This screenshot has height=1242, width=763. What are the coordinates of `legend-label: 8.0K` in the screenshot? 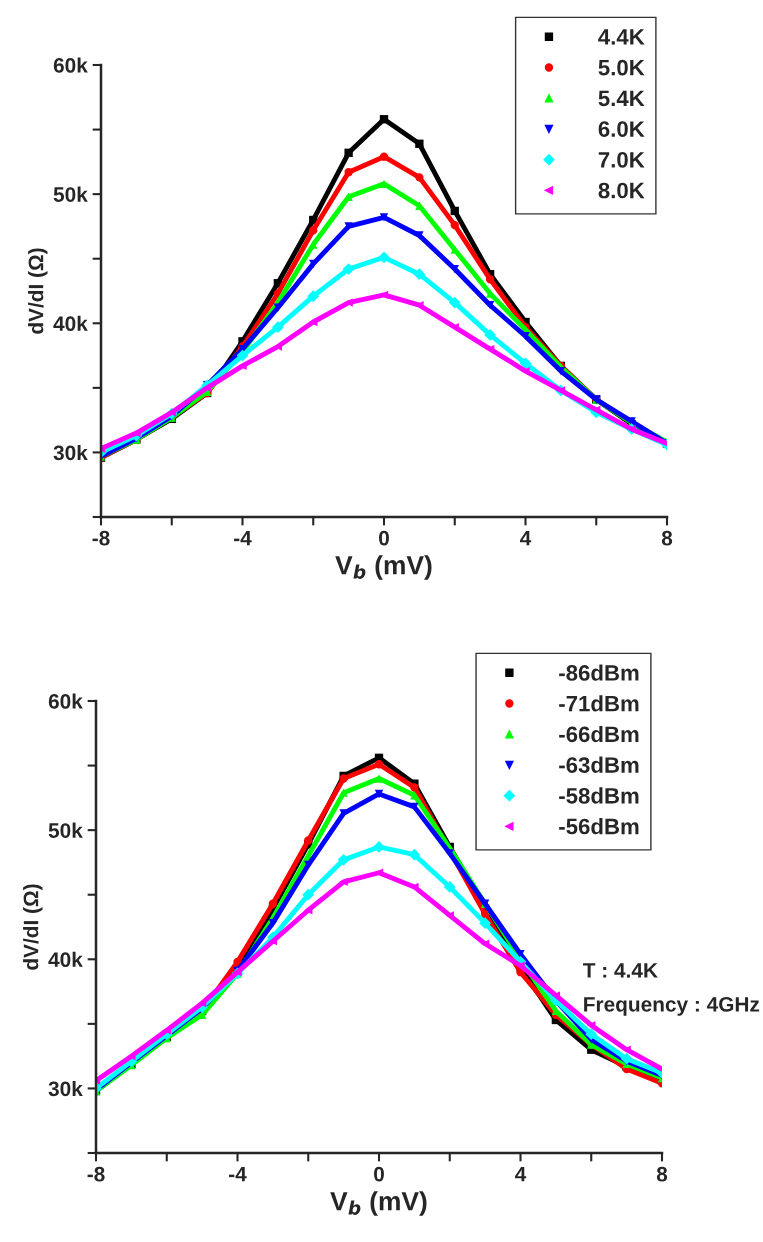 It's located at (621, 190).